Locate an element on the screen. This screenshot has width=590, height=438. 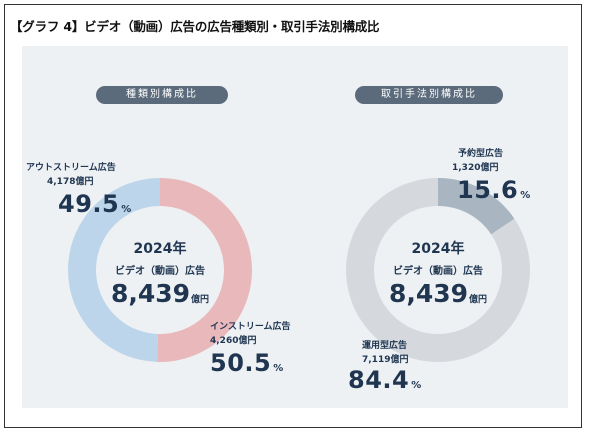
slice-amount-instream: 4,260億円 is located at coordinates (233, 341).